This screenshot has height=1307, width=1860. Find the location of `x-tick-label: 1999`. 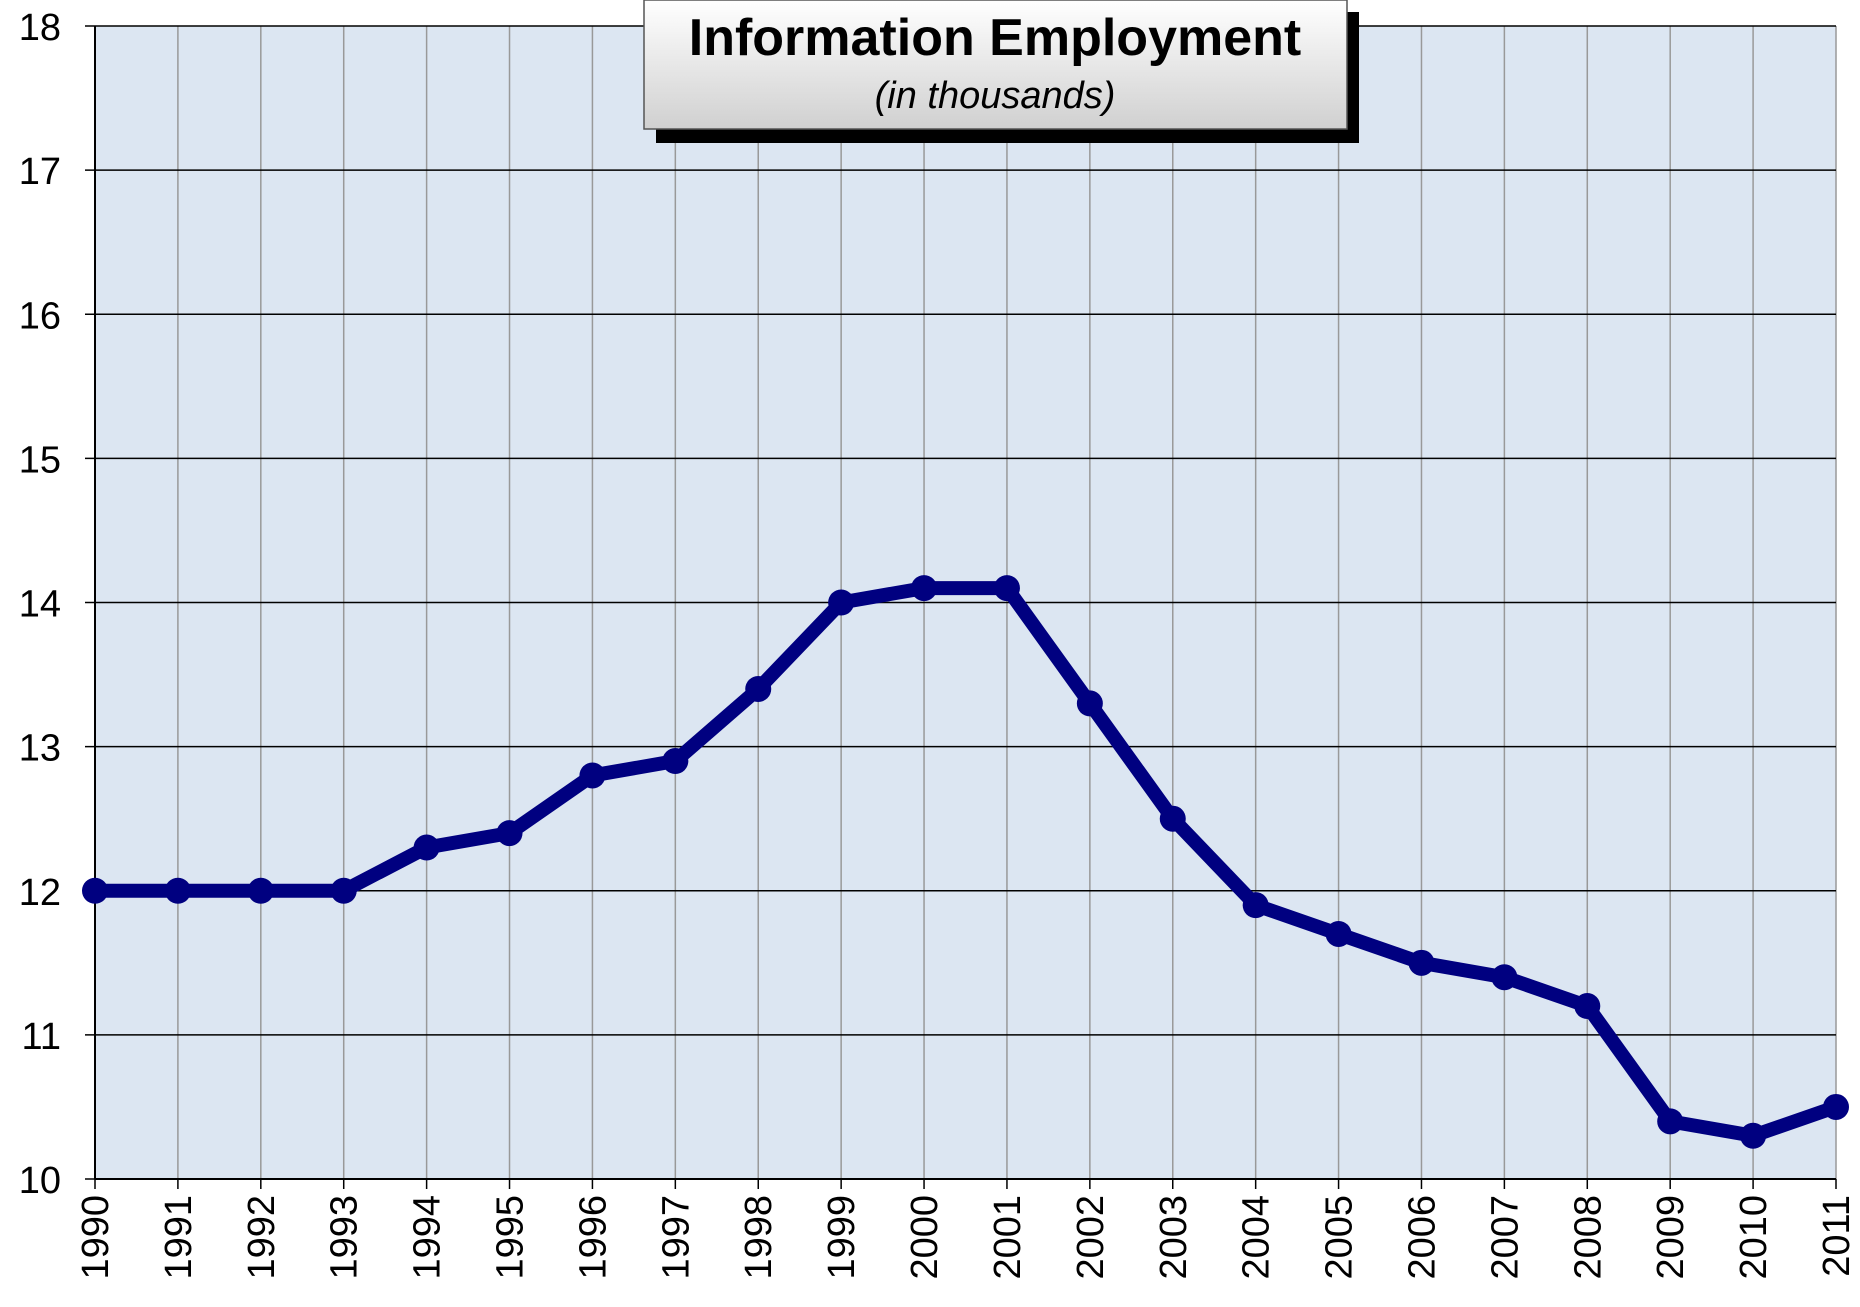

x-tick-label: 1999 is located at coordinates (842, 1237).